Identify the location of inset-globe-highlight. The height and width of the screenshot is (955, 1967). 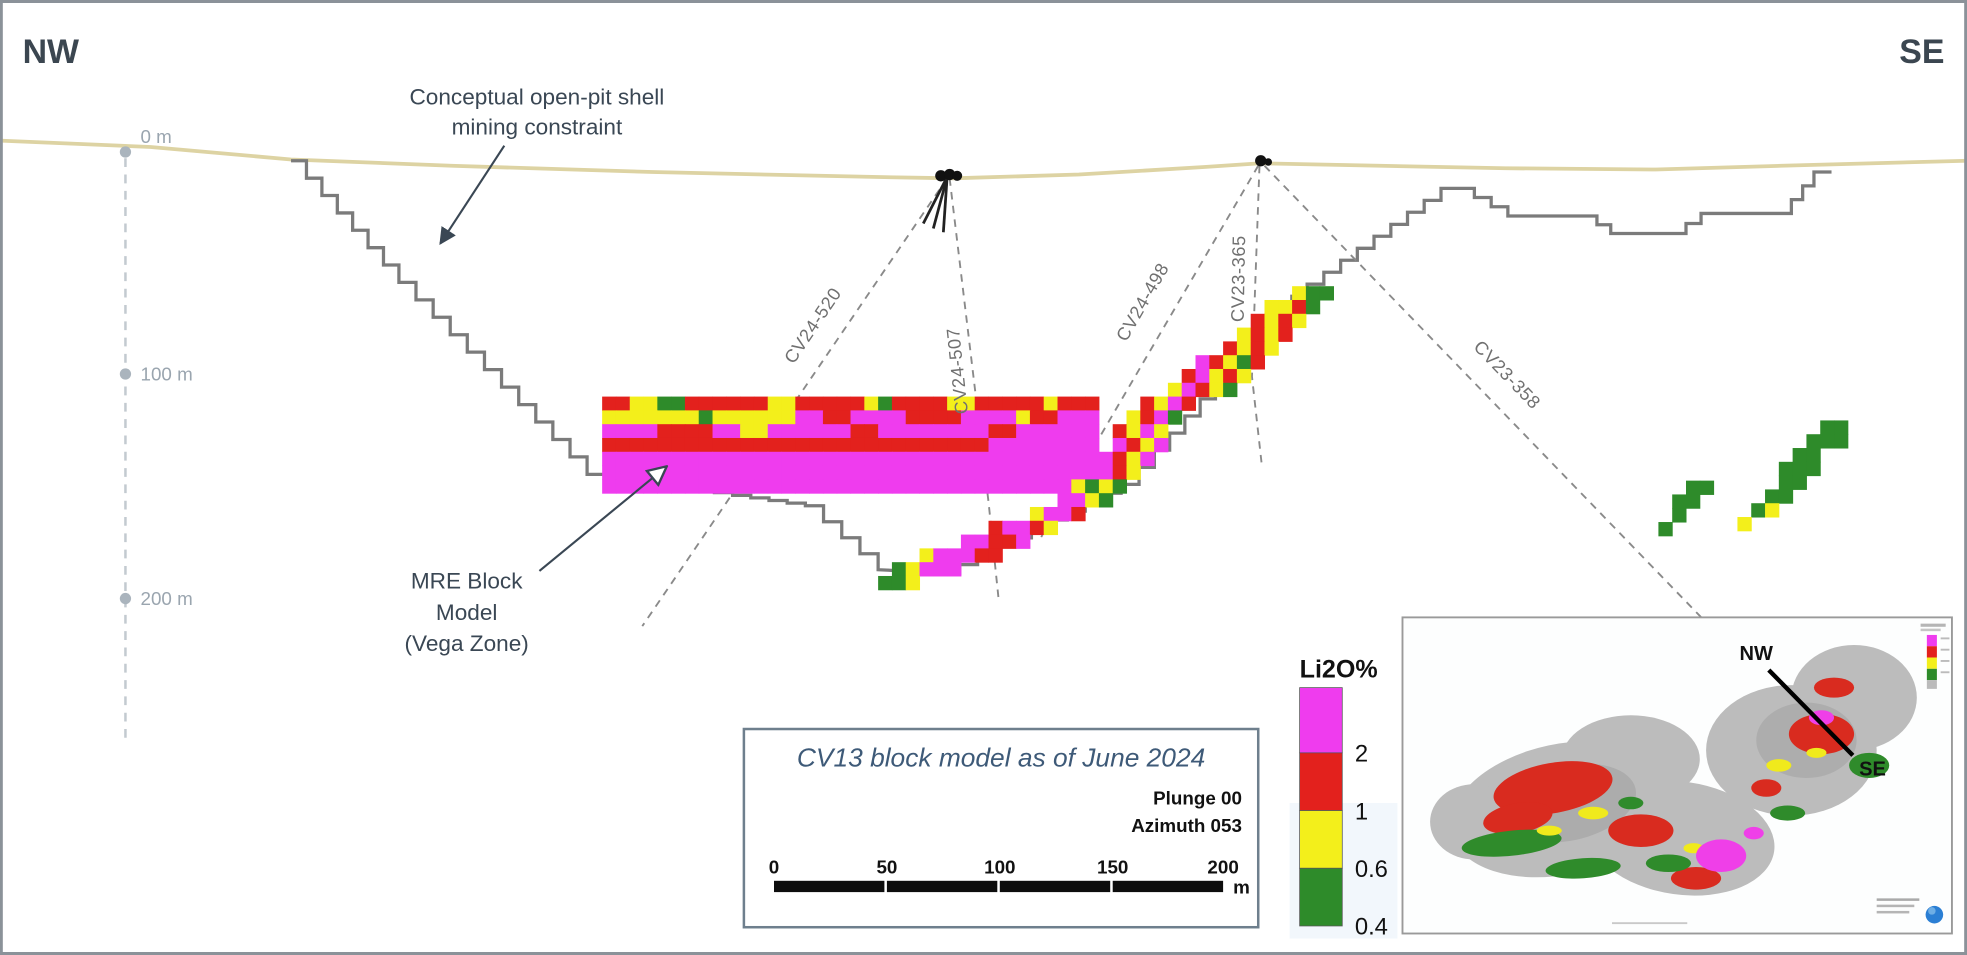
(1932, 911).